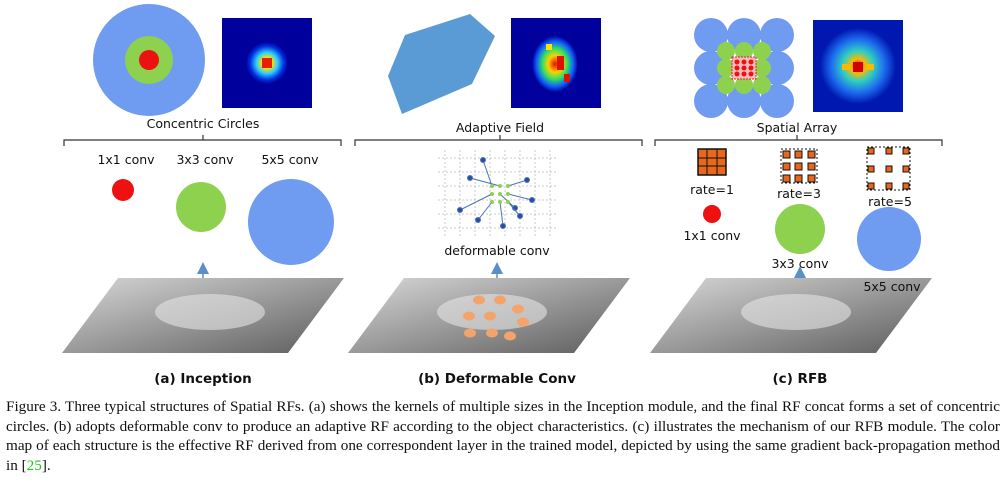  What do you see at coordinates (497, 379) in the screenshot?
I see `subcaption-b: (b) Deformable Conv` at bounding box center [497, 379].